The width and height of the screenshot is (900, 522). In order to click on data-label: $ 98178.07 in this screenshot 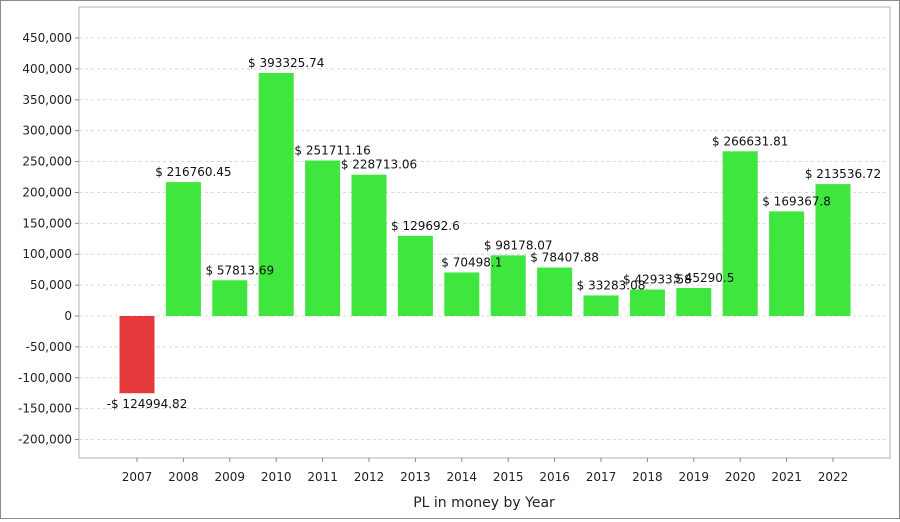, I will do `click(518, 245)`.